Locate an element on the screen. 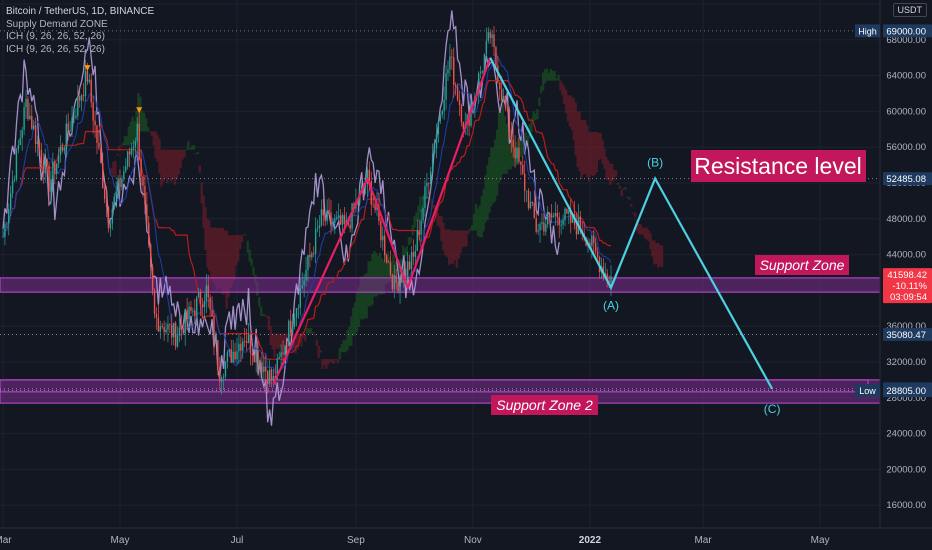  price-label-bg is located at coordinates (907, 179).